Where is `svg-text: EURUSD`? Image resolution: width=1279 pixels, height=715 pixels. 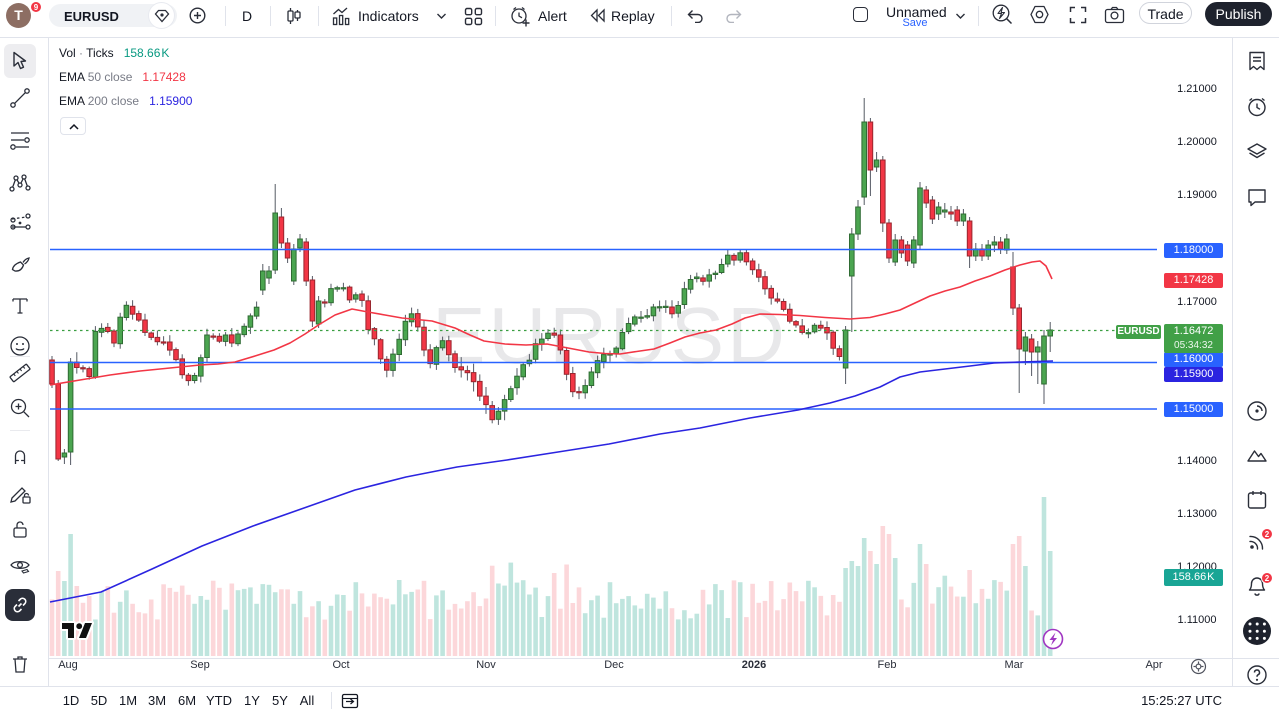
svg-text: EURUSD is located at coordinates (610, 335).